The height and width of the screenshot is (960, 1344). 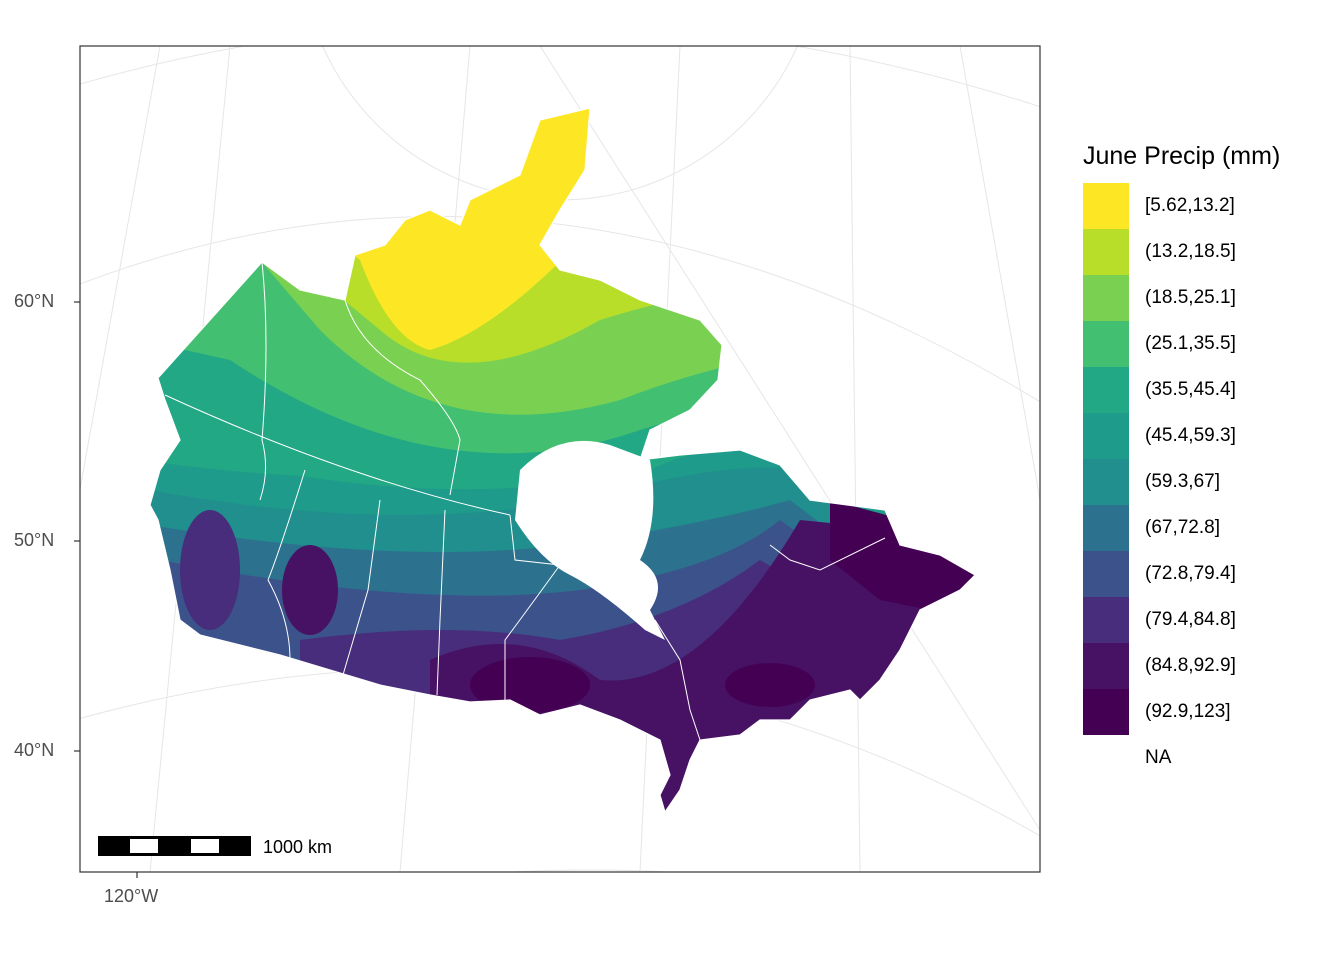 I want to click on legend-item: (45.4,59.3], so click(x=1208, y=436).